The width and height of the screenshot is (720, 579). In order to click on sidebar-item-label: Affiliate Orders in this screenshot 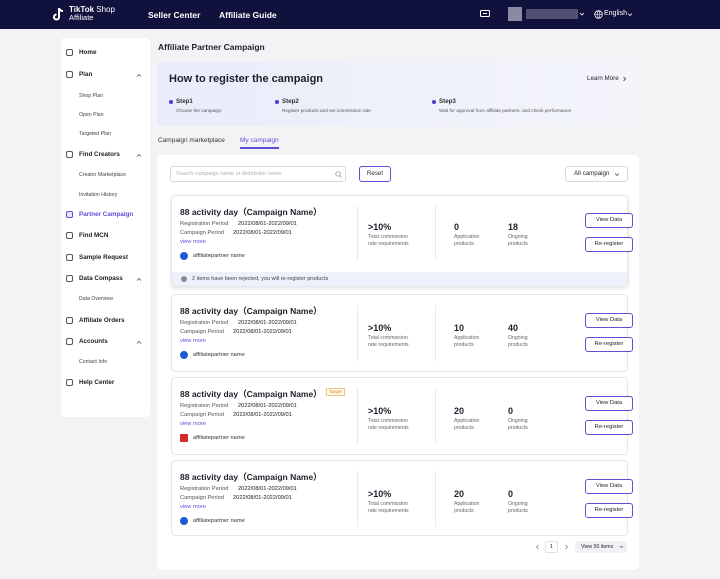, I will do `click(102, 320)`.